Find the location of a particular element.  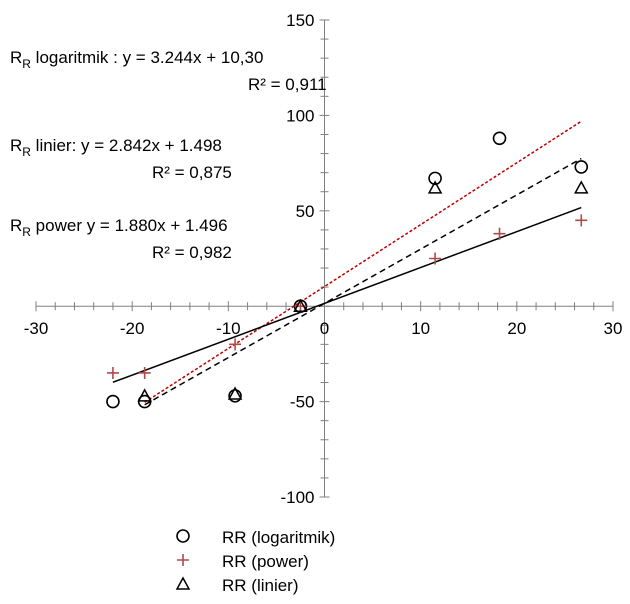

x-tick-label: -10 is located at coordinates (228, 328).